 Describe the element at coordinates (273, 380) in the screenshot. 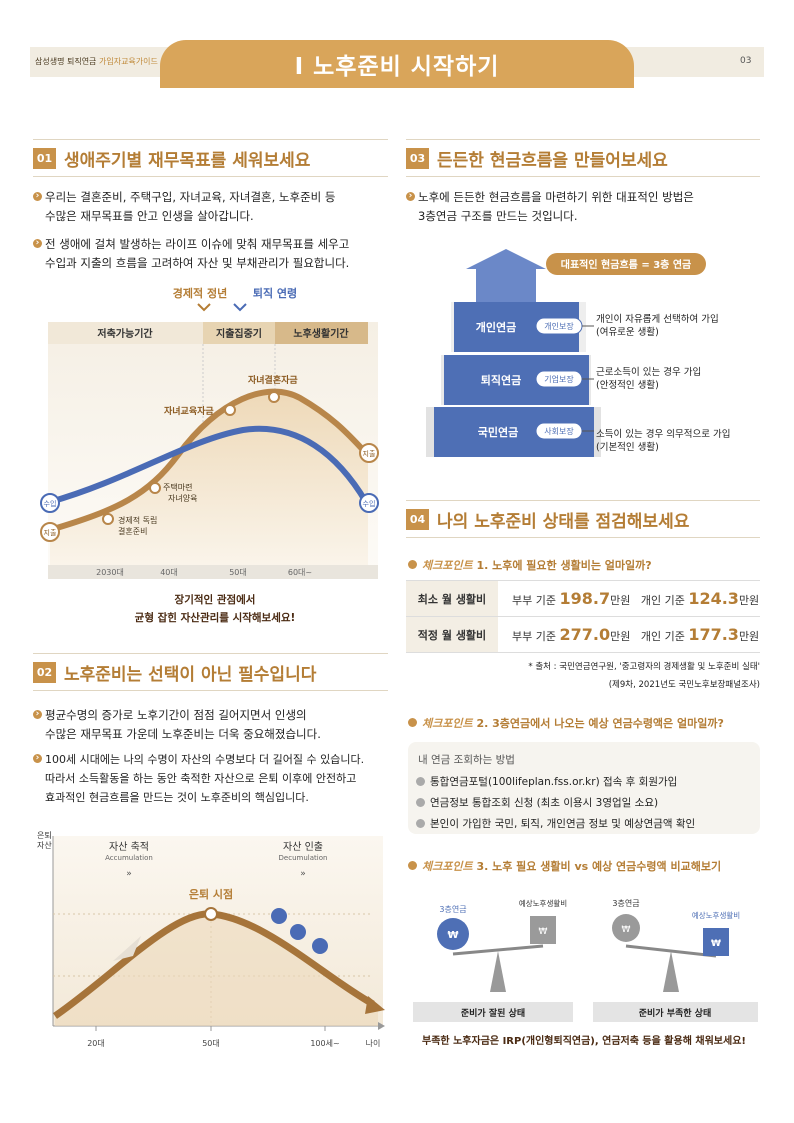

I see `event-label: 자녀결혼자금` at that location.